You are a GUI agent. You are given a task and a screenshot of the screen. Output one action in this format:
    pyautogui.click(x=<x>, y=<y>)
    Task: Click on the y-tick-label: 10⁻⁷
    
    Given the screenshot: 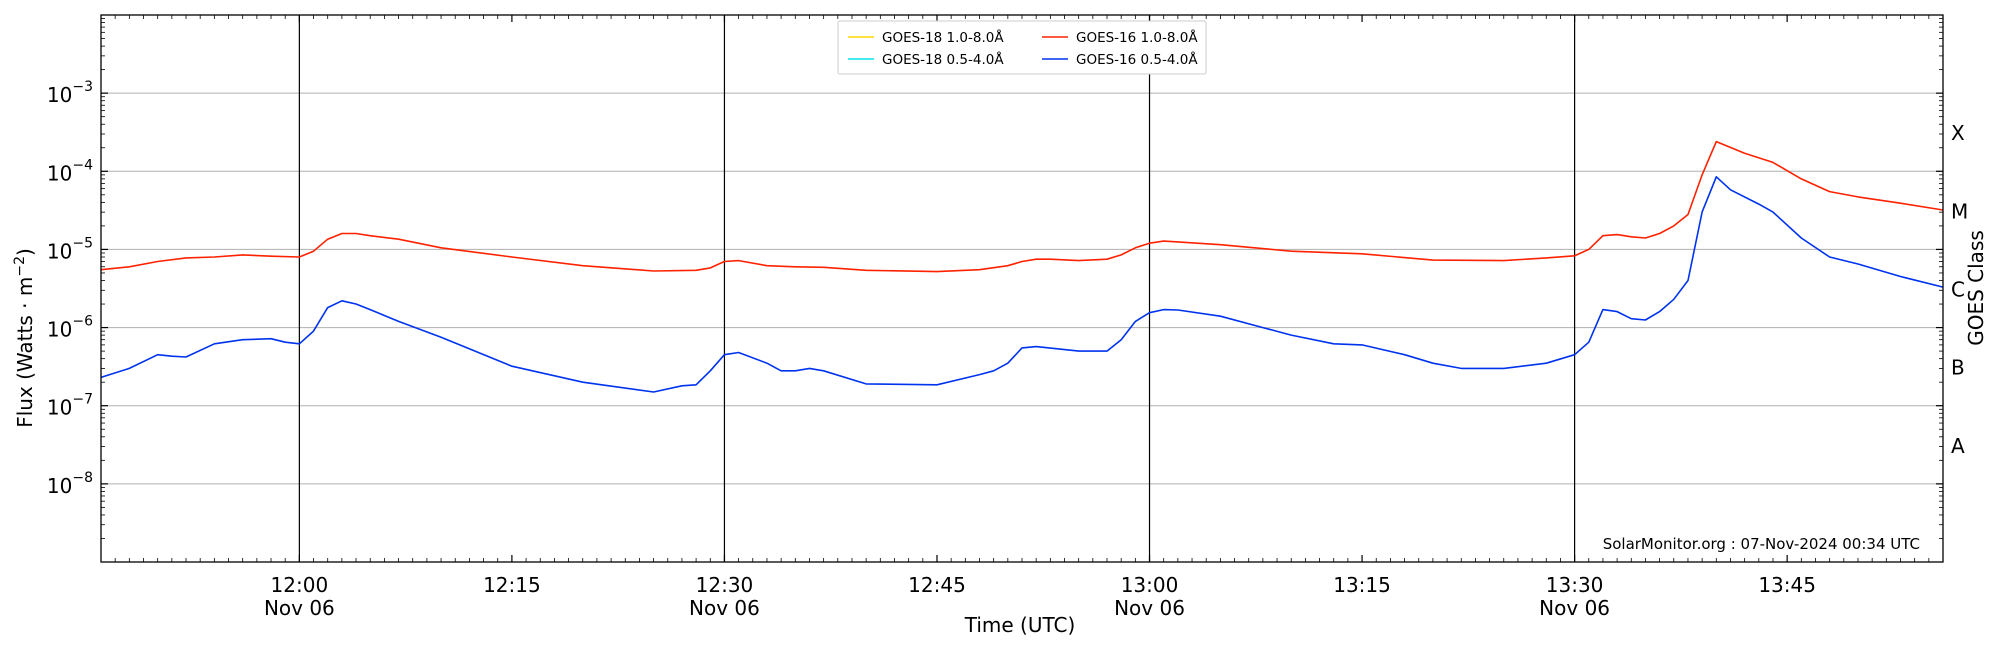 What is the action you would take?
    pyautogui.click(x=70, y=406)
    